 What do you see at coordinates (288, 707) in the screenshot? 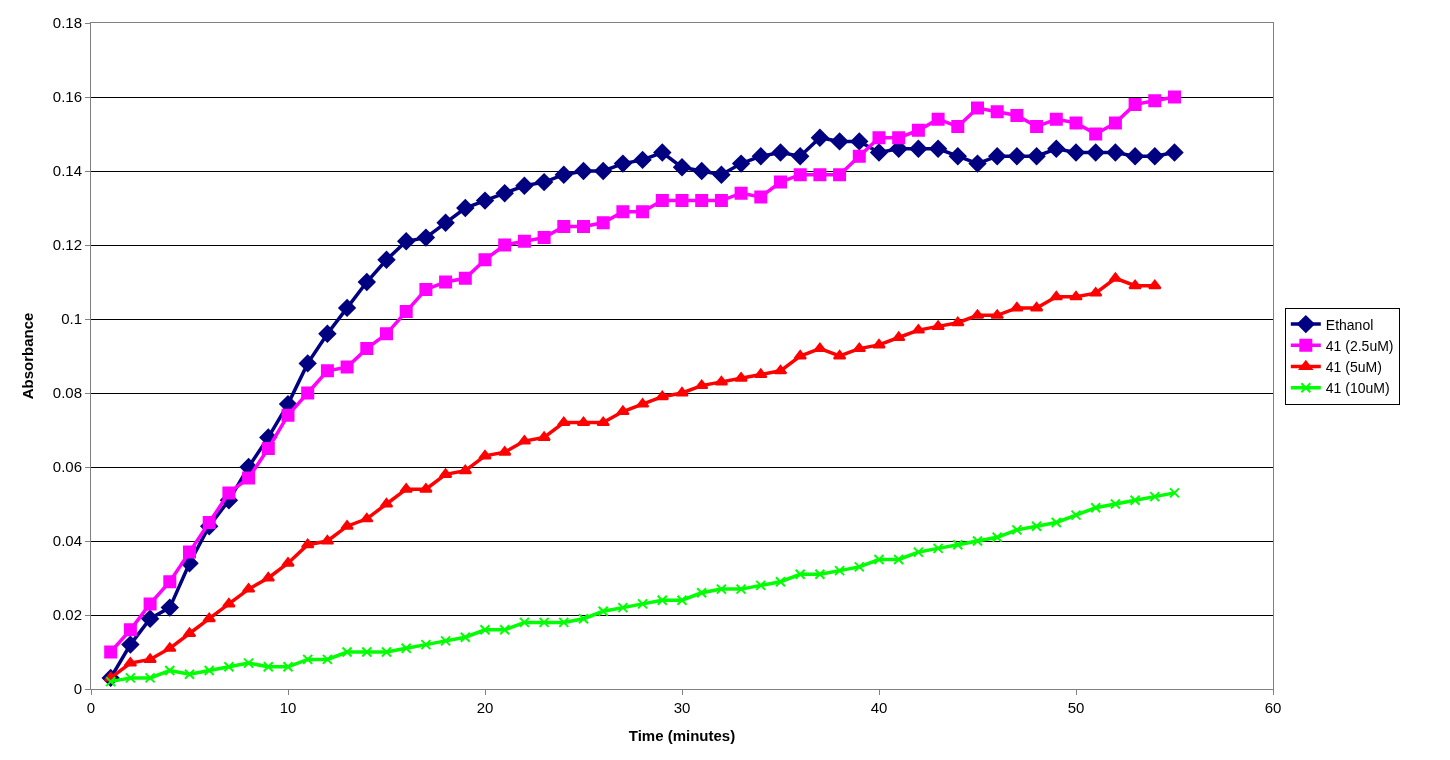
I see `x-tick-label: 10` at bounding box center [288, 707].